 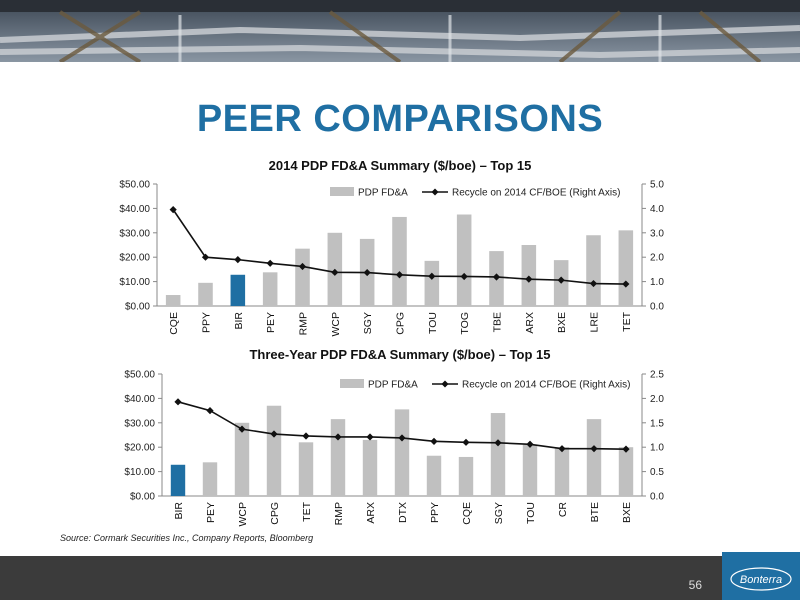 I want to click on x-tick-label: ARX, so click(x=530, y=323).